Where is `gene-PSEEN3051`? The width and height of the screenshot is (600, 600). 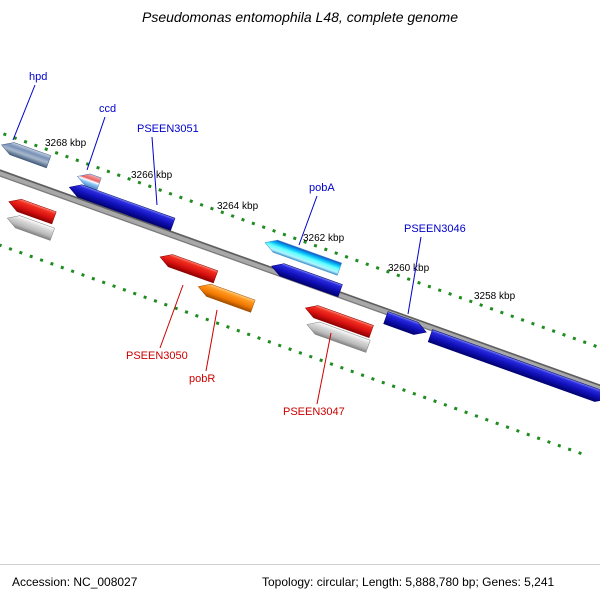 gene-PSEEN3051 is located at coordinates (121, 206).